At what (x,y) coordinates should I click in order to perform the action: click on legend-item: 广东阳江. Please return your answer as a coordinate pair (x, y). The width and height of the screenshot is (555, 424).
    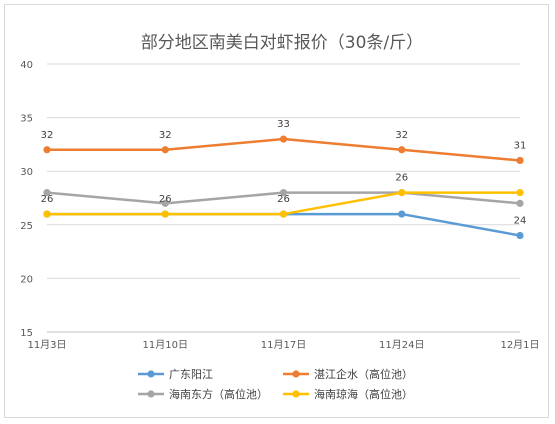
    Looking at the image, I should click on (175, 374).